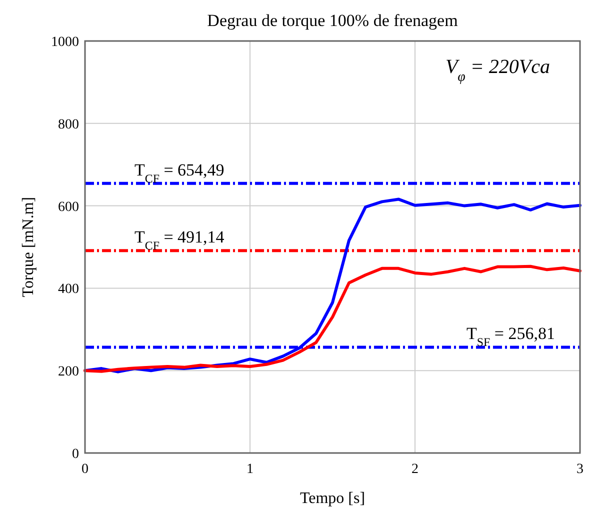  I want to click on x-tick-label: 0, so click(85, 469).